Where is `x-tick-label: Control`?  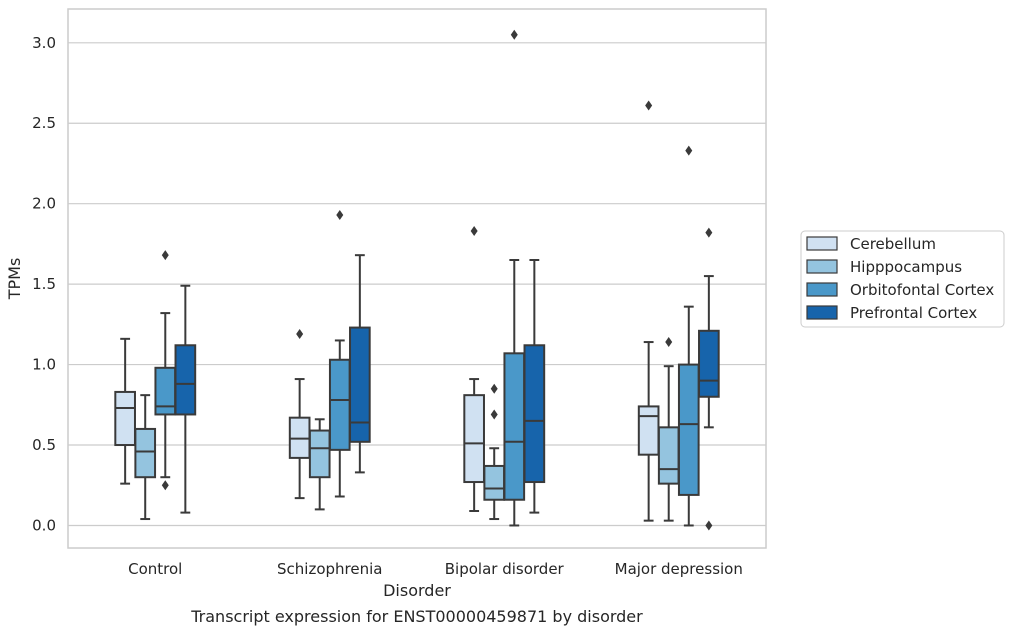 x-tick-label: Control is located at coordinates (155, 569).